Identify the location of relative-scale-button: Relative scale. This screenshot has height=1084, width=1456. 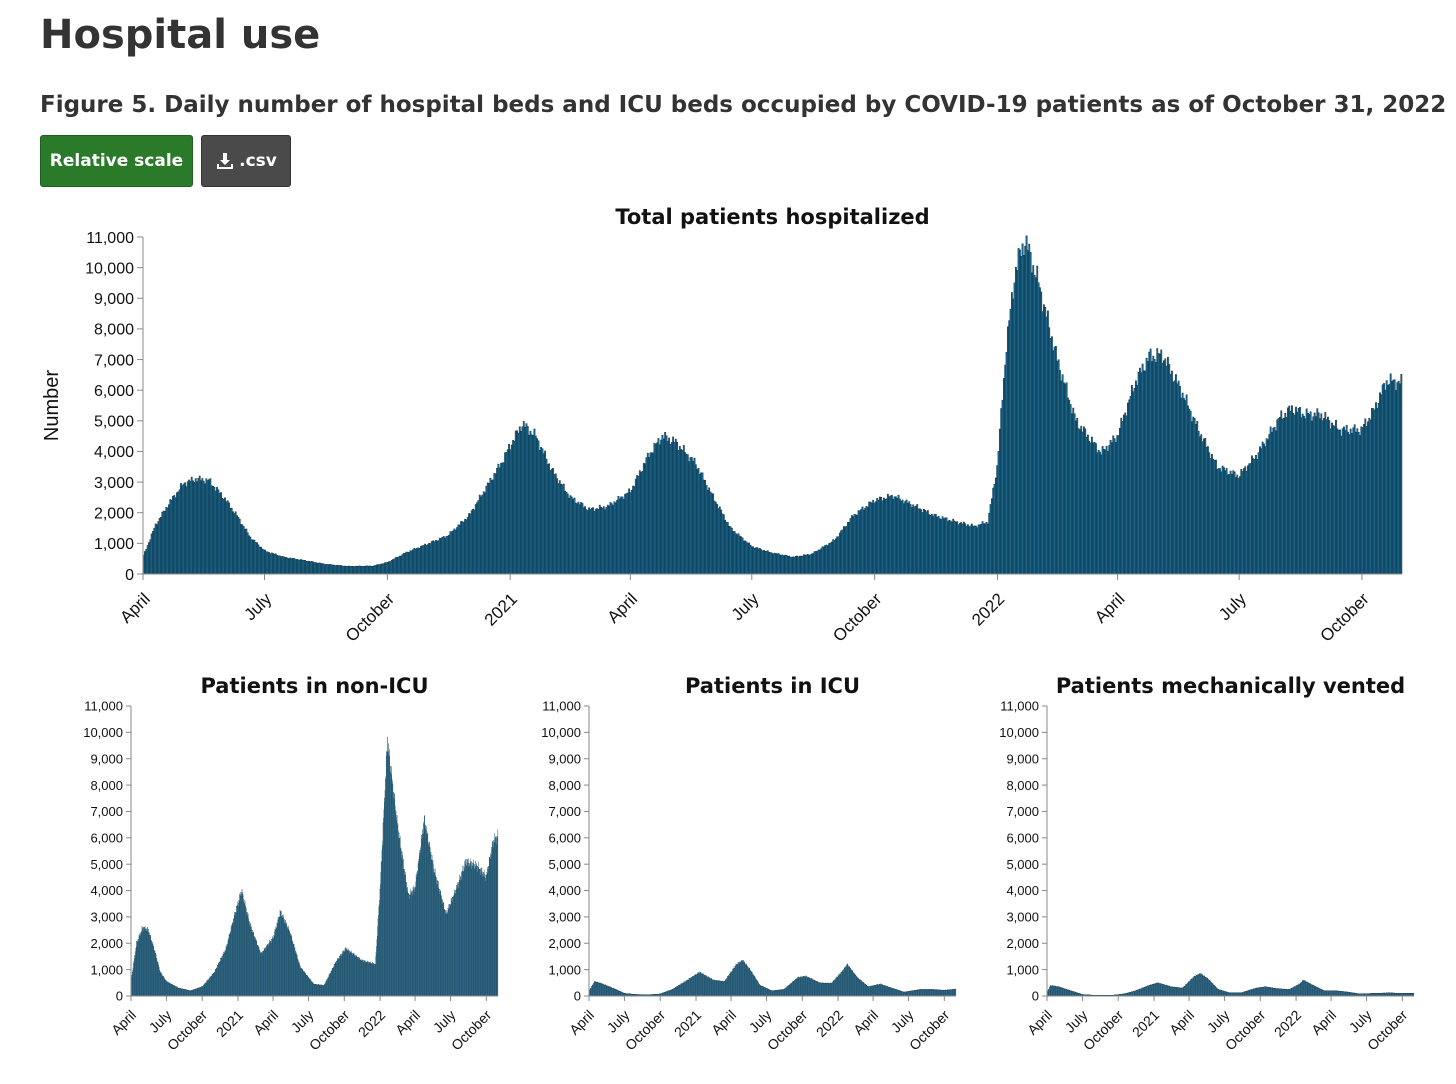
(116, 161).